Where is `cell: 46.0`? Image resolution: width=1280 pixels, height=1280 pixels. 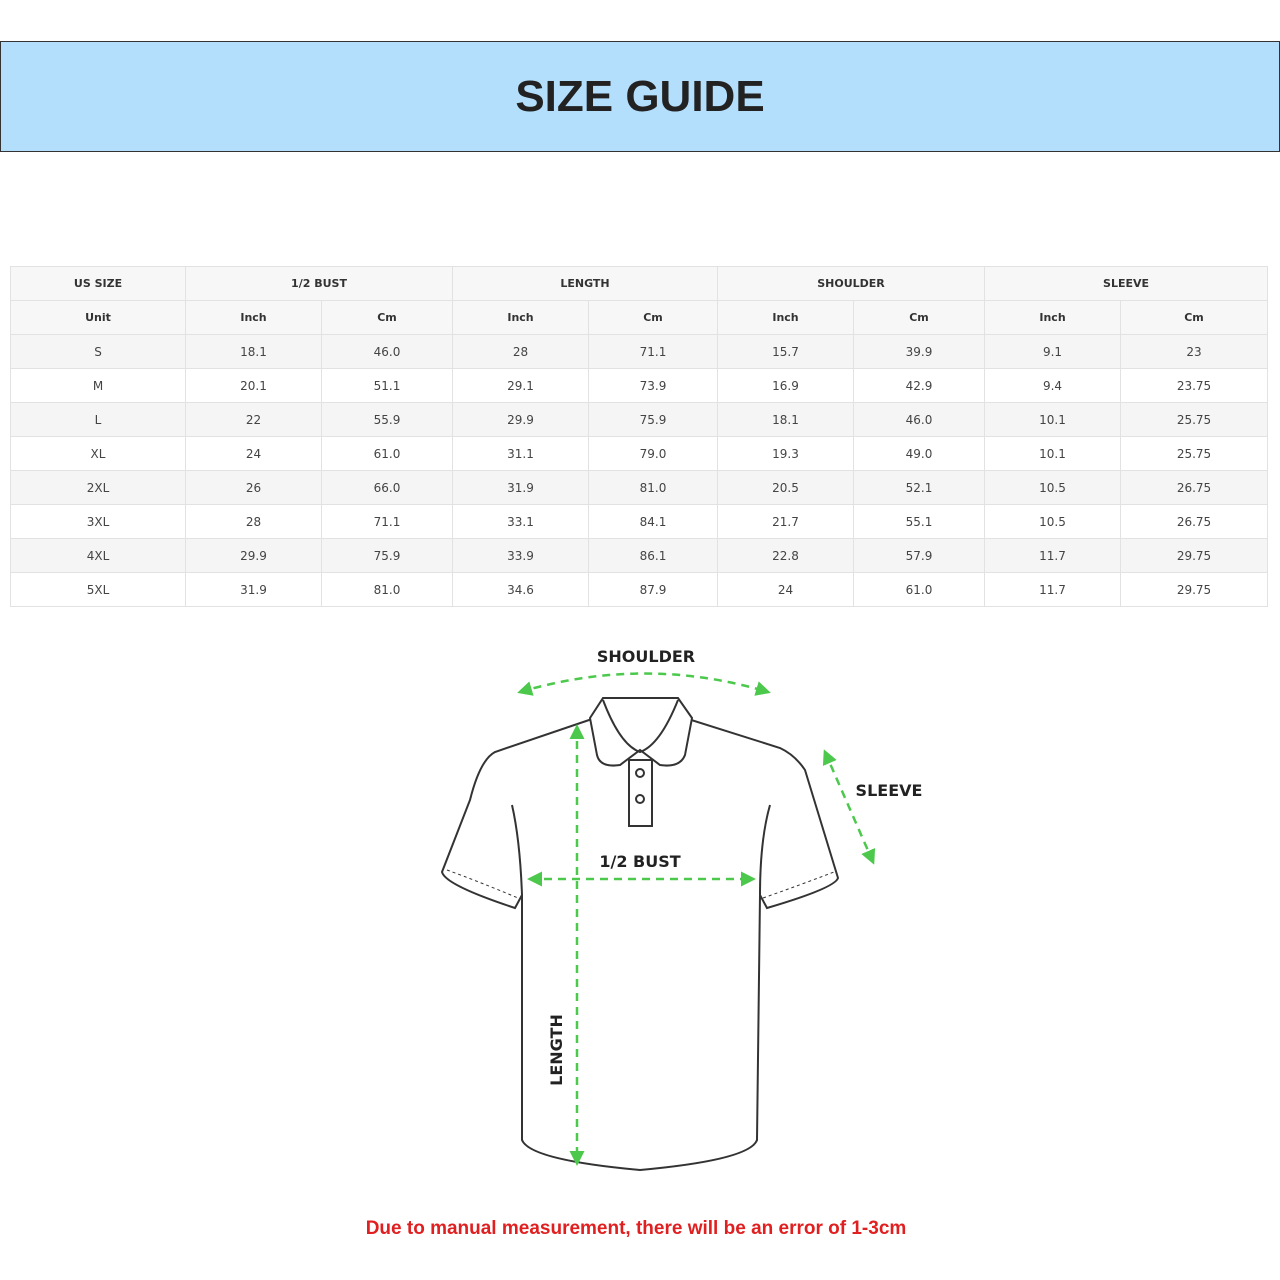
cell: 46.0 is located at coordinates (387, 351).